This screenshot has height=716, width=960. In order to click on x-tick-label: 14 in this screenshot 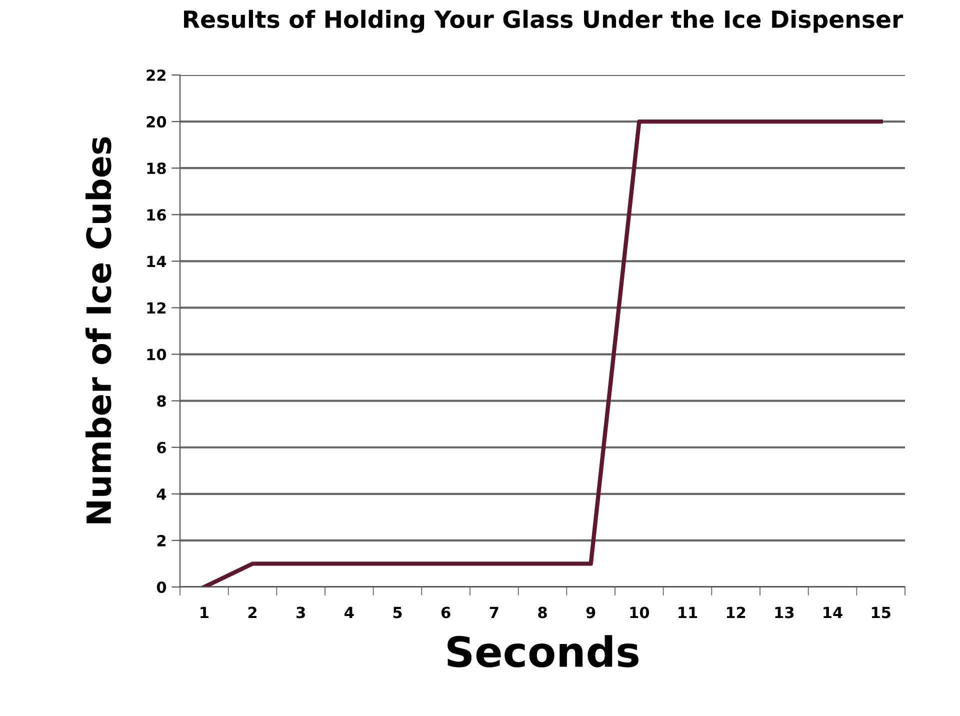, I will do `click(833, 612)`.